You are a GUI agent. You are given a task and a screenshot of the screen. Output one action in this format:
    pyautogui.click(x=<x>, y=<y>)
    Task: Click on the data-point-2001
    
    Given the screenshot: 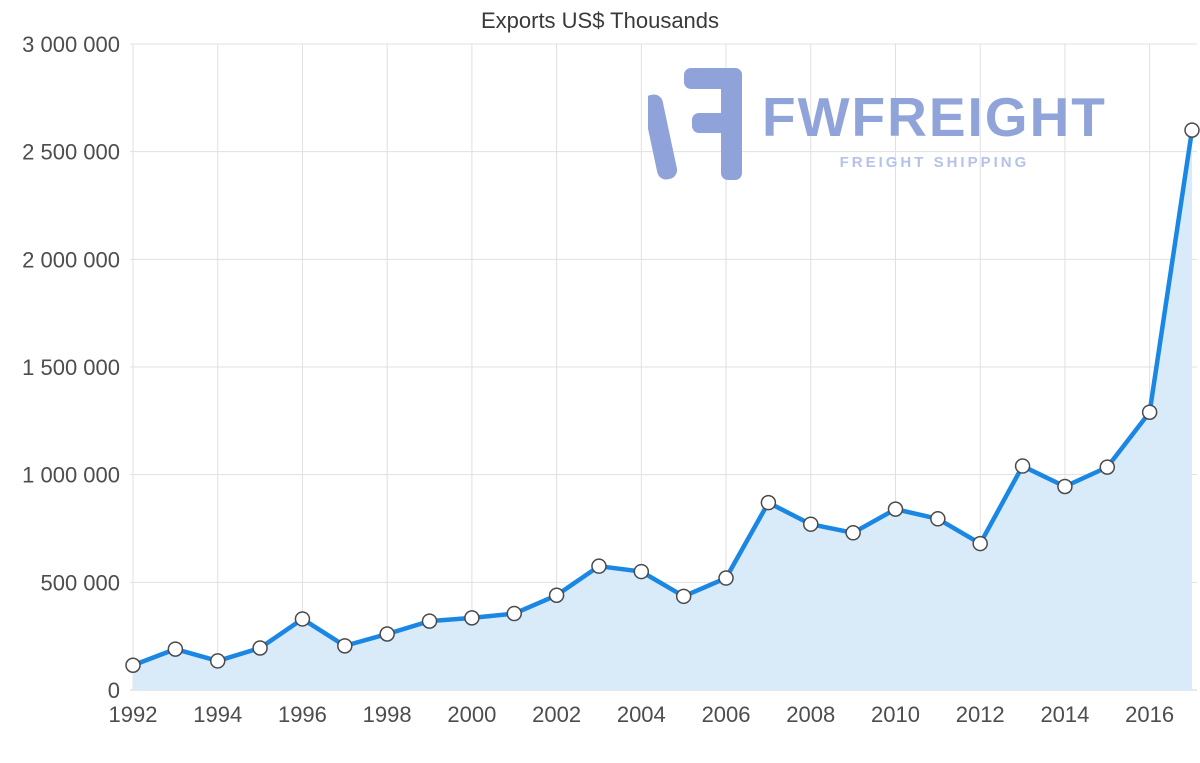 What is the action you would take?
    pyautogui.click(x=514, y=613)
    